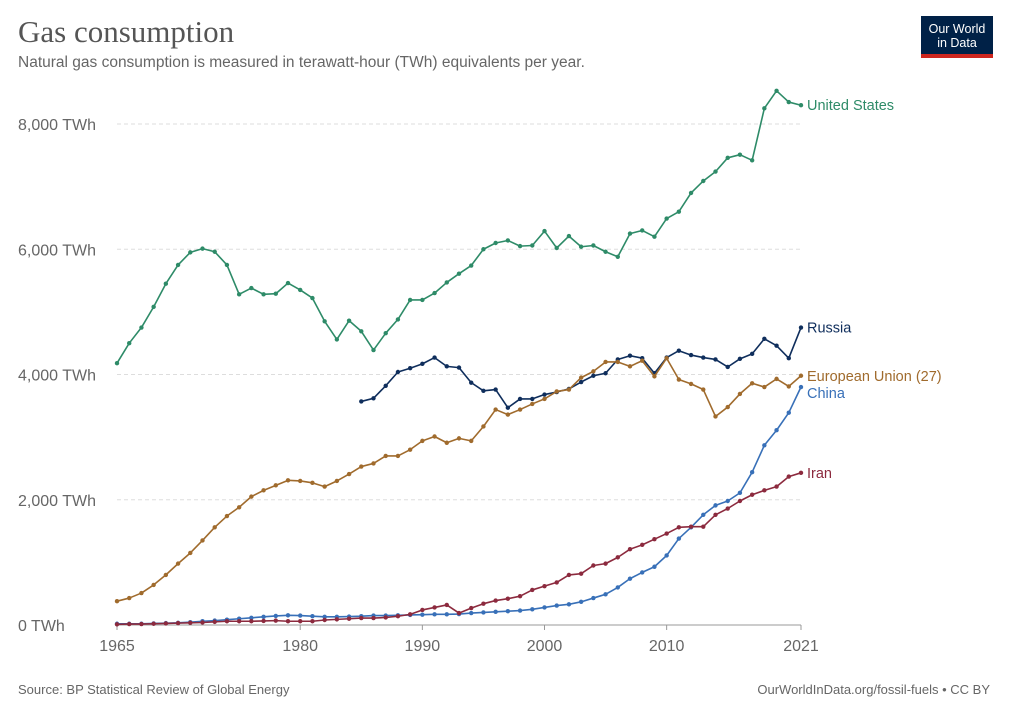 Image resolution: width=1011 pixels, height=714 pixels. Describe the element at coordinates (178, 563) in the screenshot. I see `data-point-european-union-27-1970` at that location.